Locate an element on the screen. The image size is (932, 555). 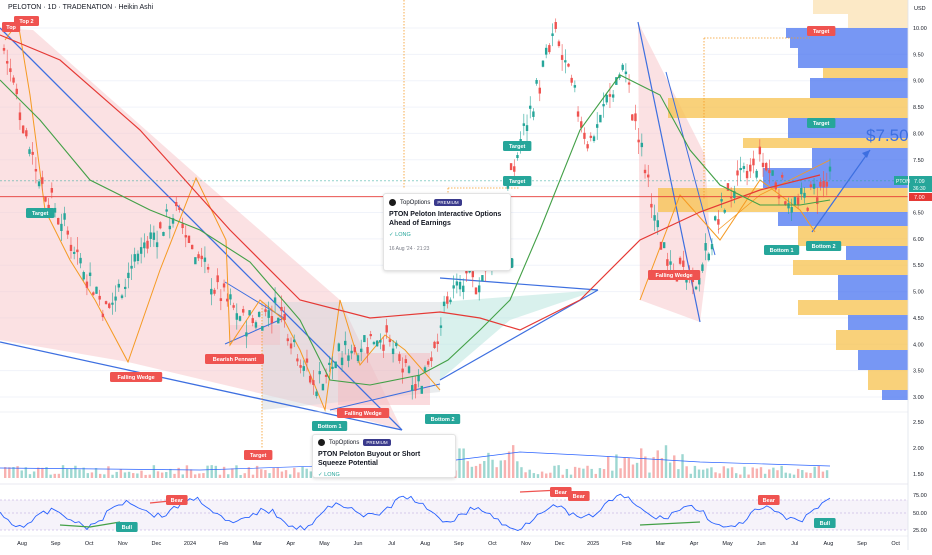
projection-arrow is located at coordinates (866, 154).